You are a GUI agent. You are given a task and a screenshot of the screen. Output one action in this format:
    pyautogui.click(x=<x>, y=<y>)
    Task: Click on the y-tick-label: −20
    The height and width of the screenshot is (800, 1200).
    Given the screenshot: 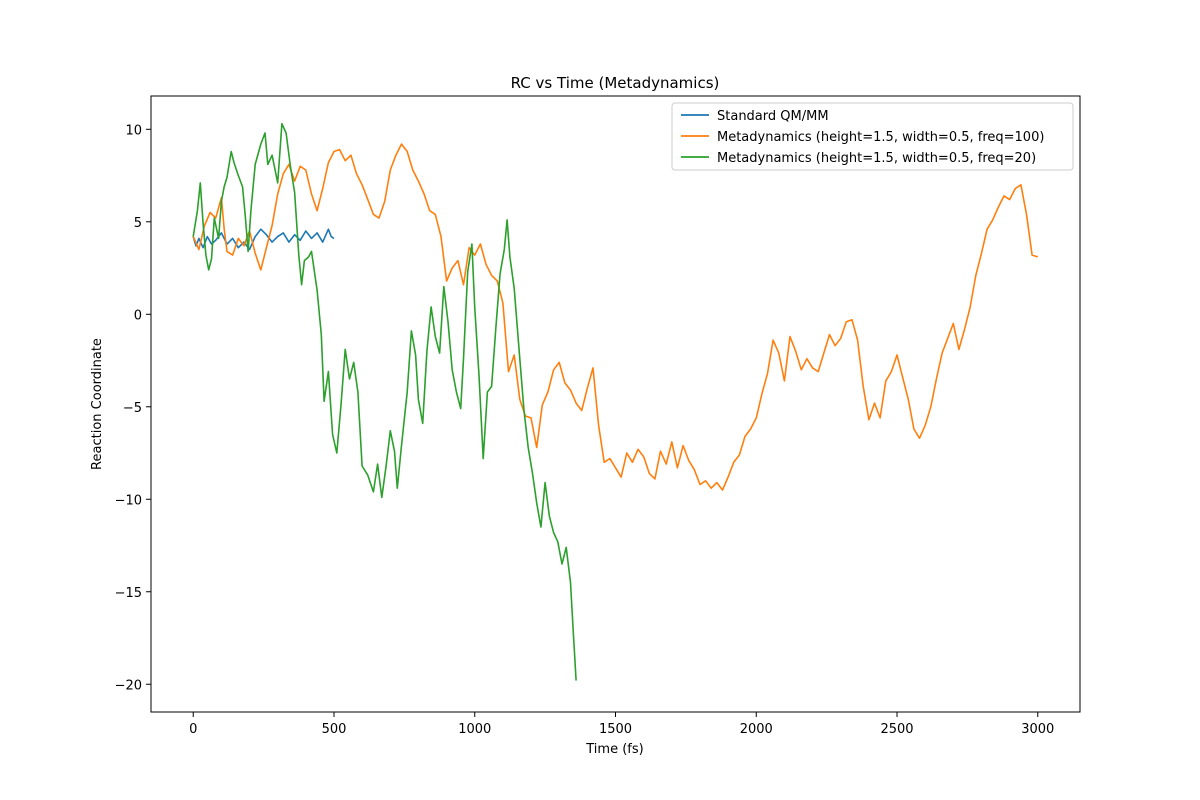 What is the action you would take?
    pyautogui.click(x=128, y=685)
    